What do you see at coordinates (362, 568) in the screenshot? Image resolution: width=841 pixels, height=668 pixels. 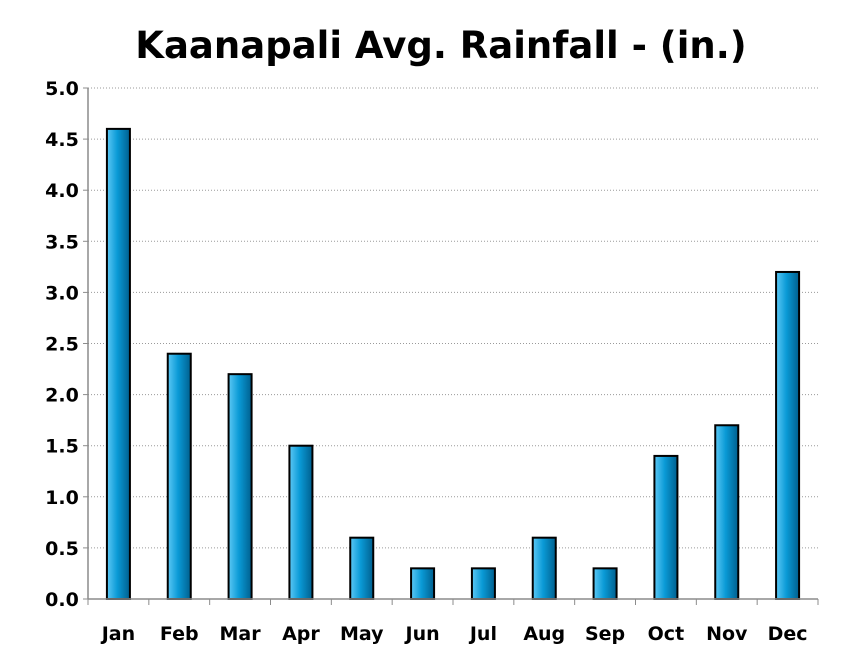 I see `bar-may` at bounding box center [362, 568].